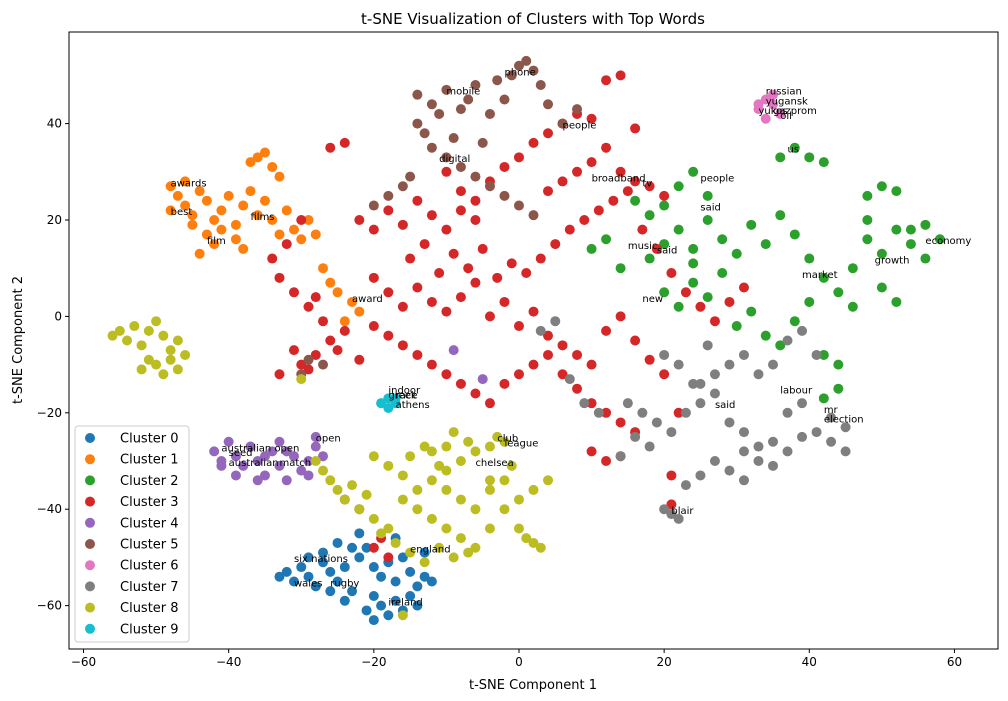  I want to click on word-annotation: chelsea, so click(494, 463).